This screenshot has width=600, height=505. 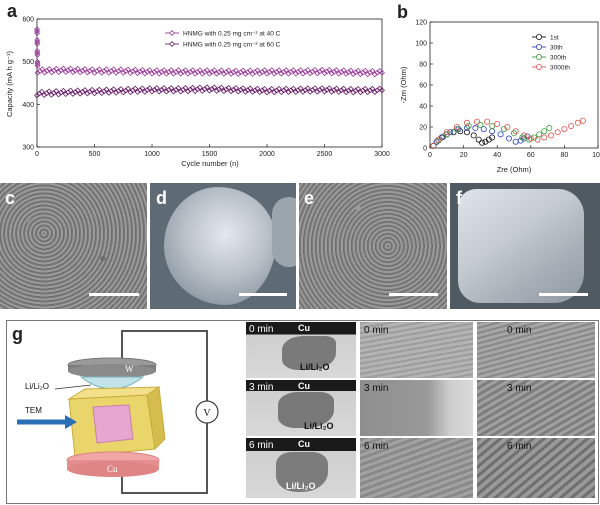 What do you see at coordinates (267, 154) in the screenshot?
I see `x-tick-label: 2000` at bounding box center [267, 154].